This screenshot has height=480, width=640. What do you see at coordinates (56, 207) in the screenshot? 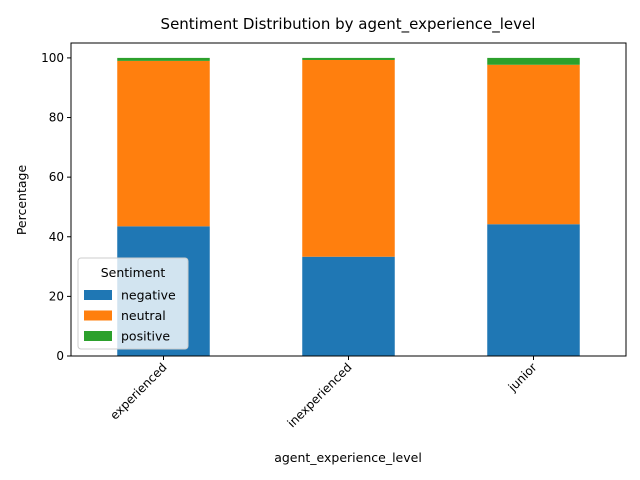
I see `y-axis: 0 20 40 60 80 100` at bounding box center [56, 207].